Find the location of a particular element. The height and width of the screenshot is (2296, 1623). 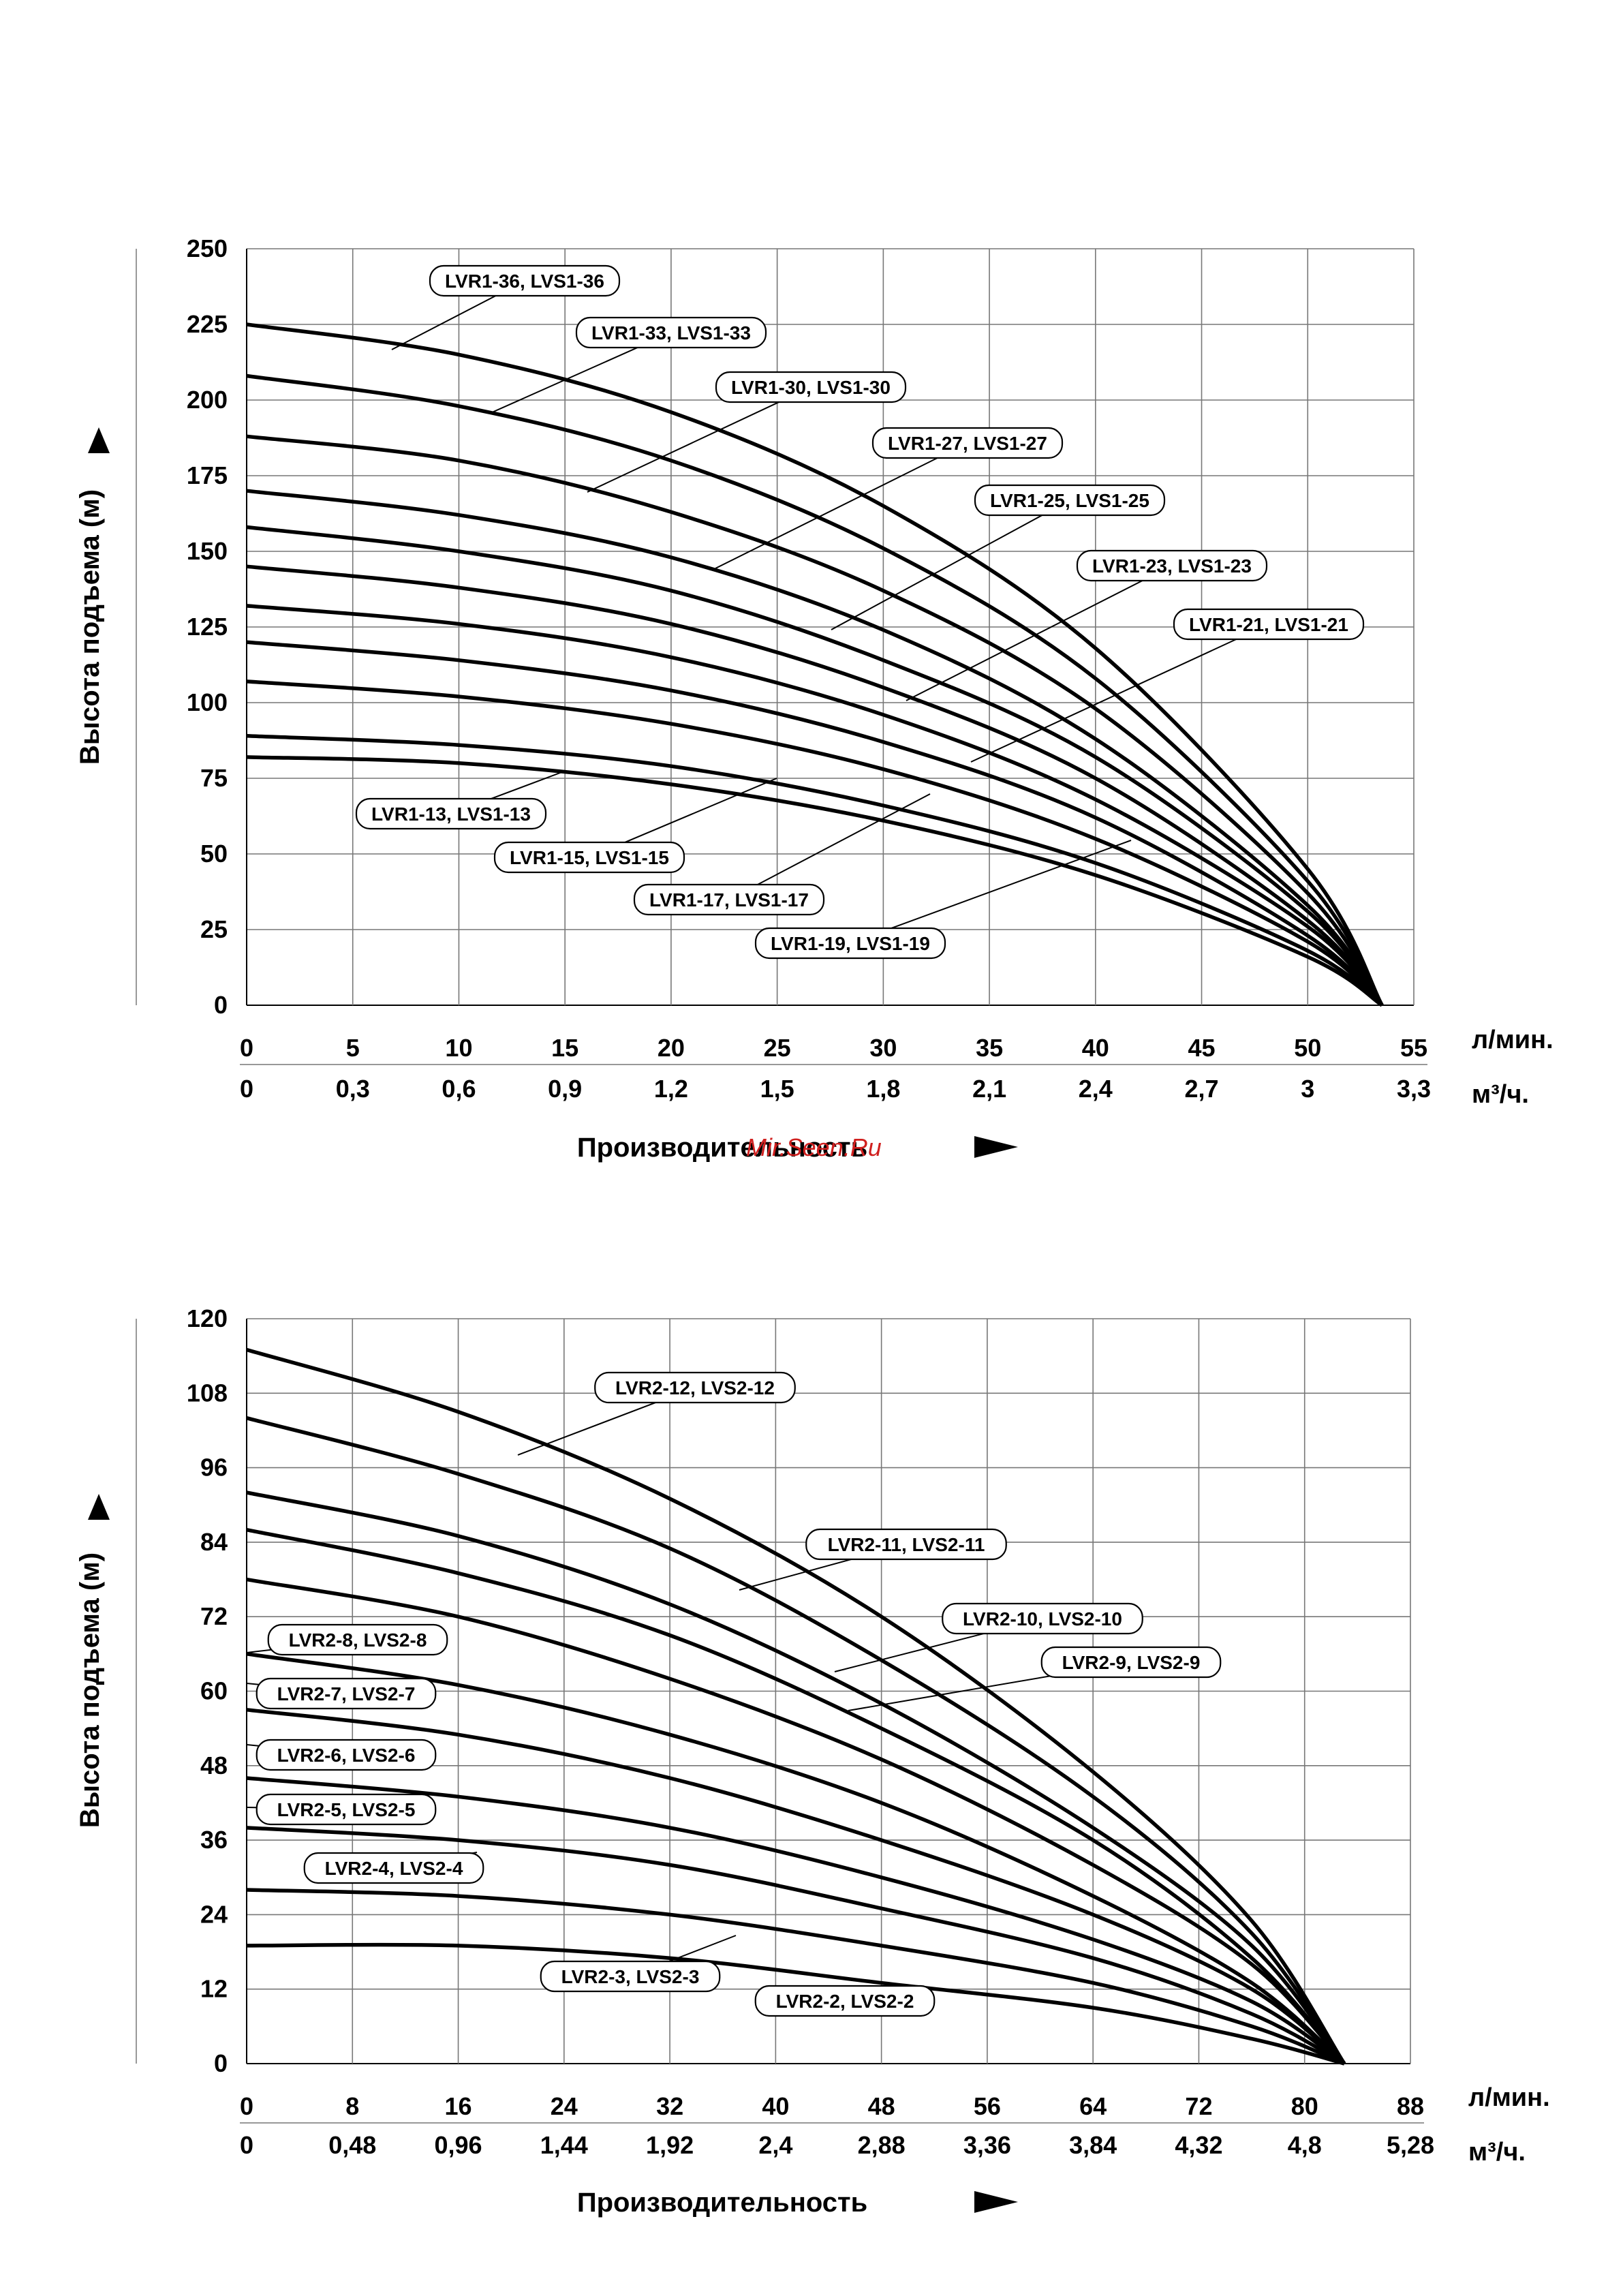

x-tick-label: 0 is located at coordinates (246, 2106).